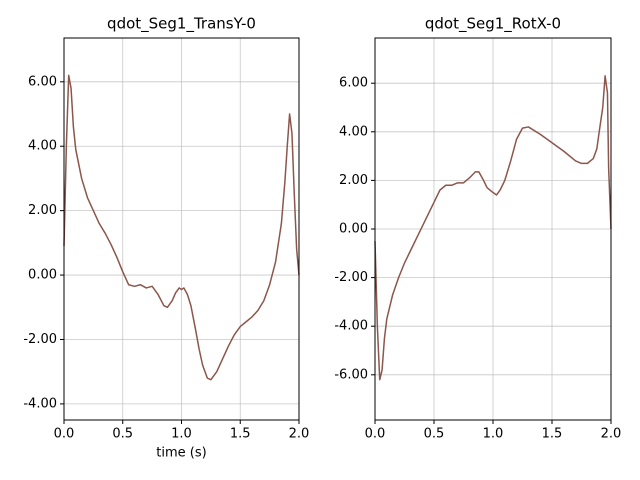 The image size is (640, 480). What do you see at coordinates (181, 24) in the screenshot?
I see `chart-title: qdot_Seg1_TransY-0` at bounding box center [181, 24].